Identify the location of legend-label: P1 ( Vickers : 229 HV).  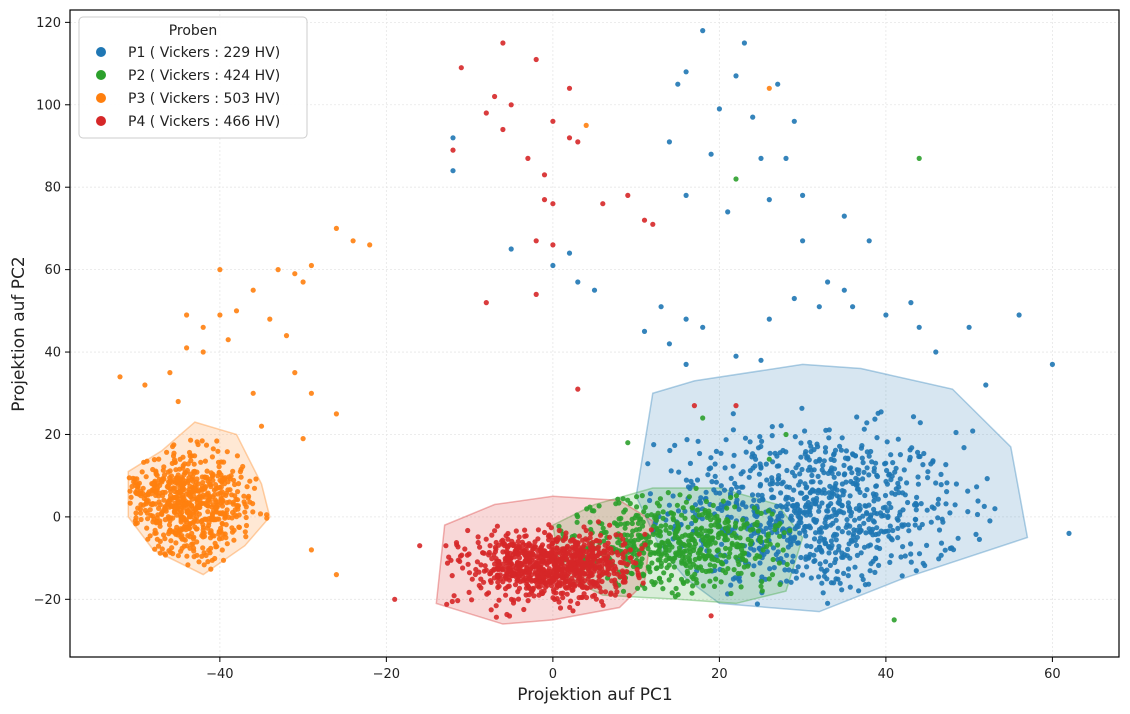
(204, 53).